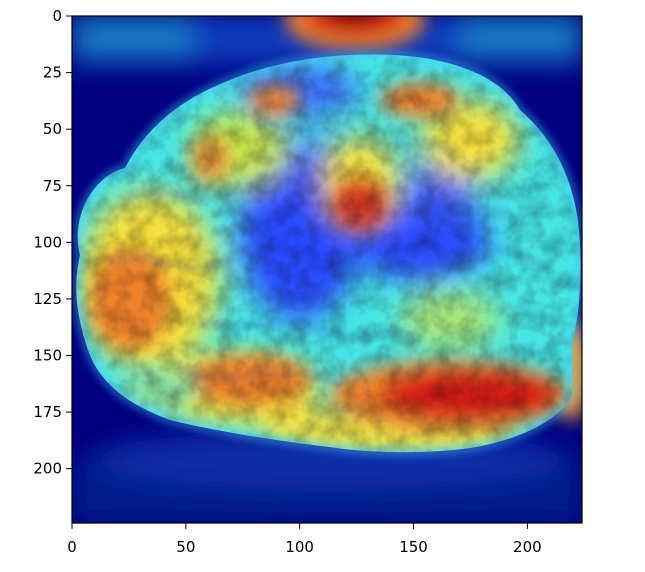 The width and height of the screenshot is (645, 572). What do you see at coordinates (47, 242) in the screenshot?
I see `y-tick-label: 100` at bounding box center [47, 242].